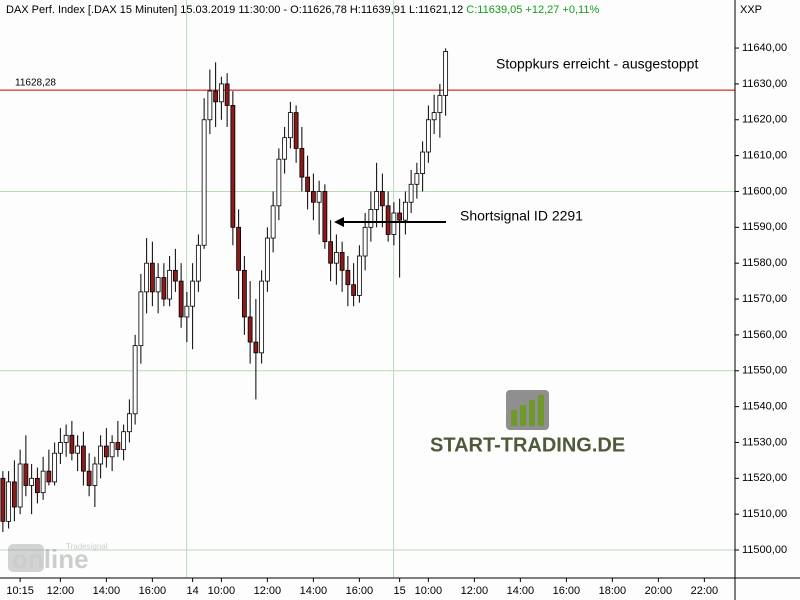 Image resolution: width=800 pixels, height=600 pixels. What do you see at coordinates (764, 84) in the screenshot?
I see `y-tick-label: 11630,00` at bounding box center [764, 84].